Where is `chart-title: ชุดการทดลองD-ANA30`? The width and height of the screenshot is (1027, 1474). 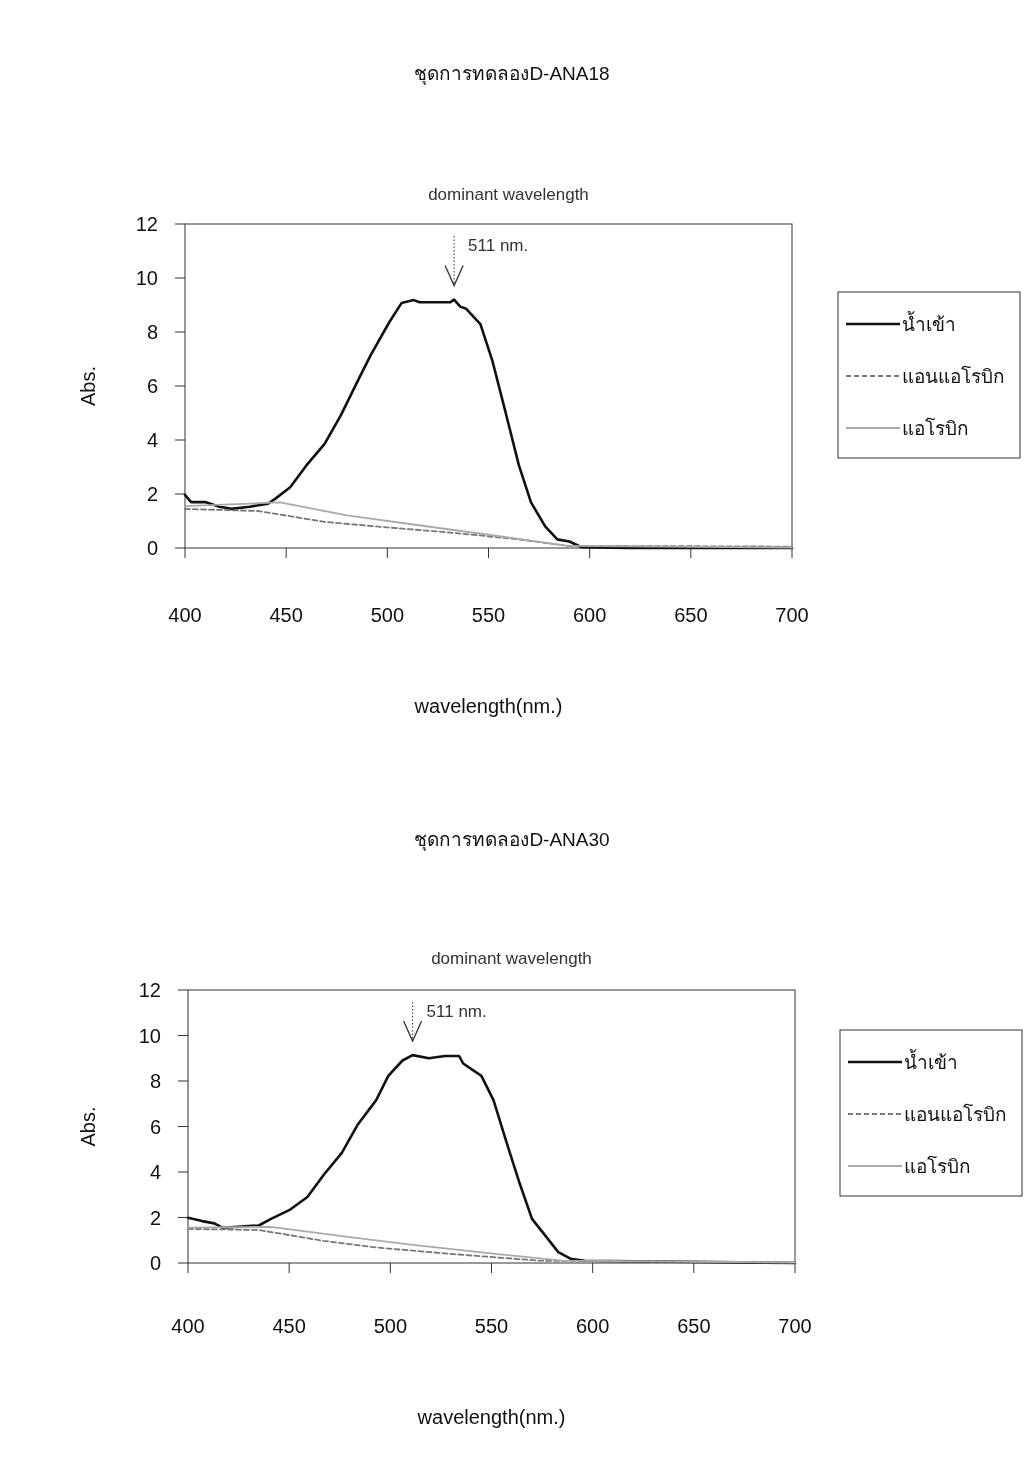 chart-title: ชุดการทดลองD-ANA30 is located at coordinates (512, 840).